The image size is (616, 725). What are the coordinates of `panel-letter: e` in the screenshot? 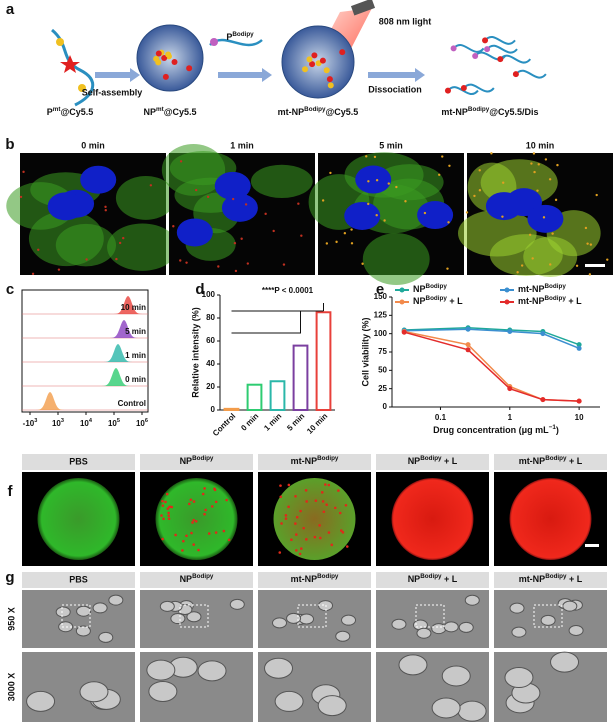 It's located at (380, 289).